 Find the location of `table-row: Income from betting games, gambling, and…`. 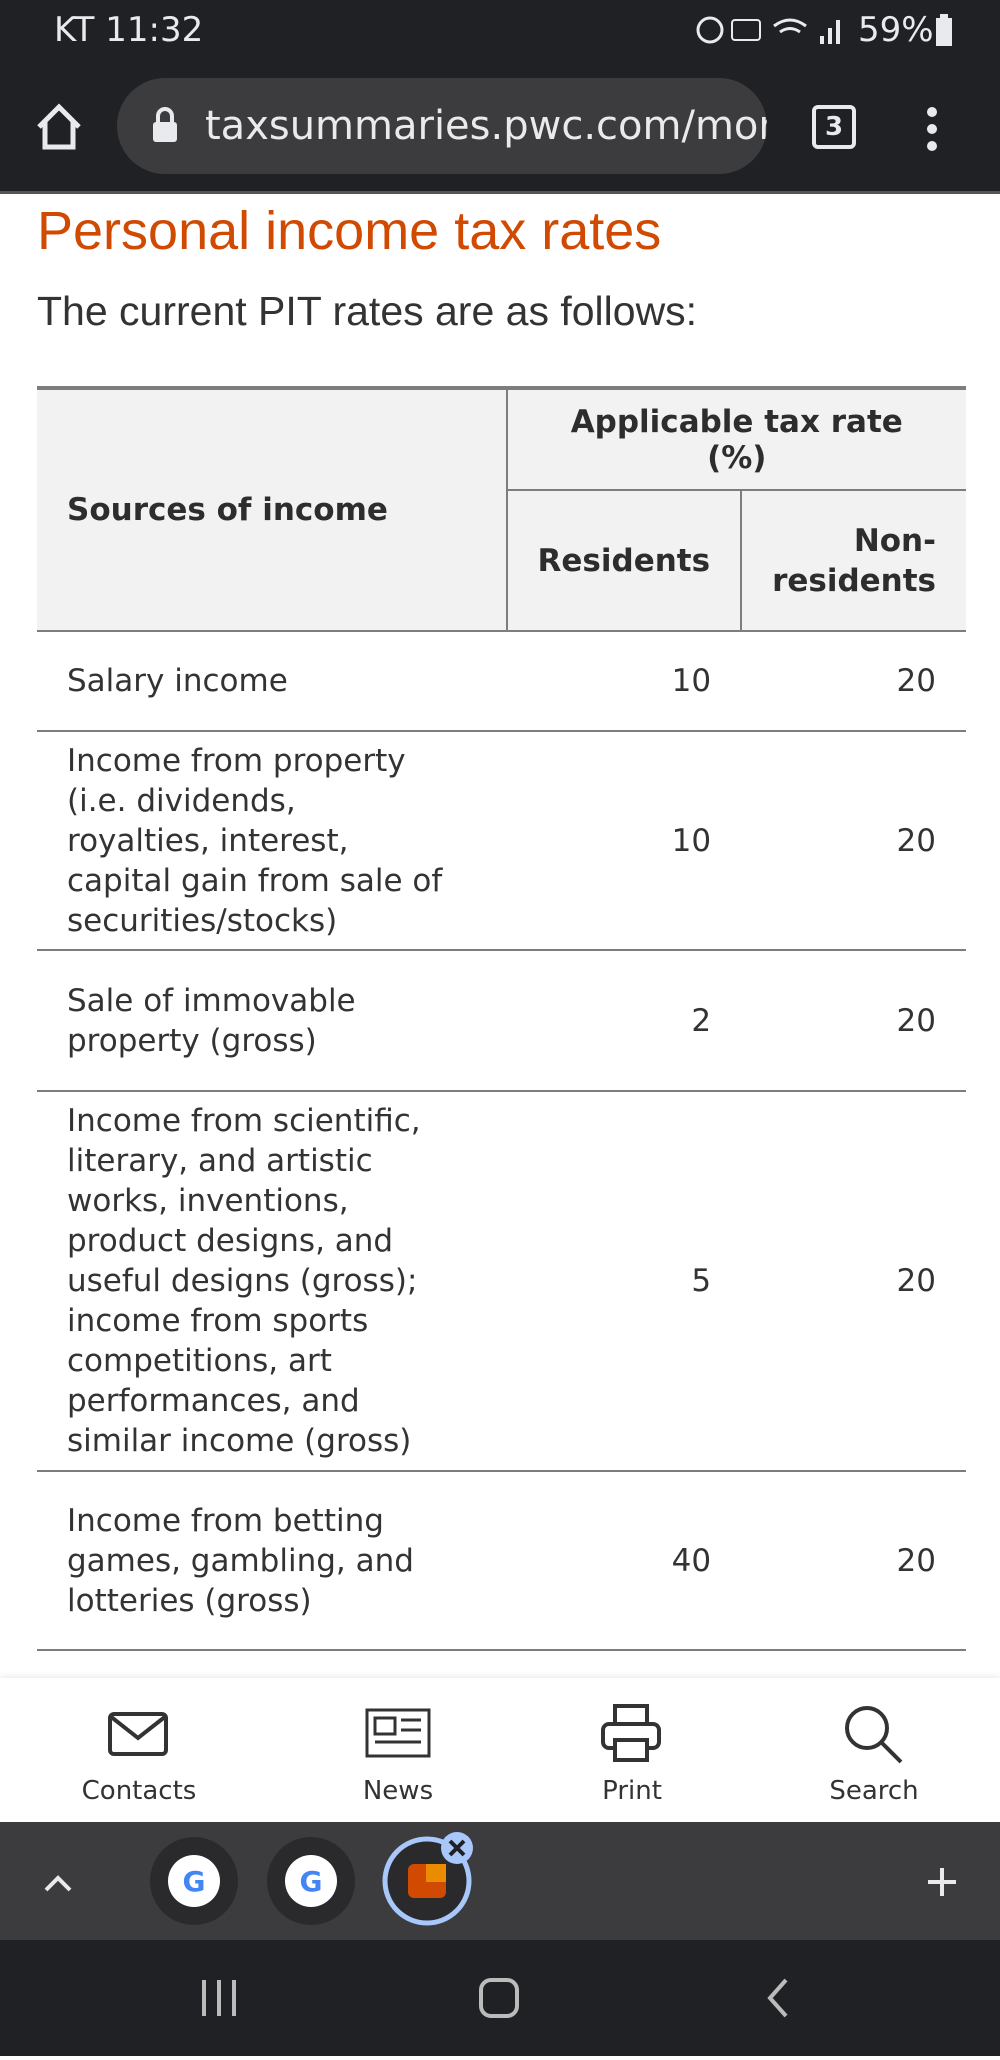

table-row: Income from betting games, gambling, and… is located at coordinates (501, 1561).